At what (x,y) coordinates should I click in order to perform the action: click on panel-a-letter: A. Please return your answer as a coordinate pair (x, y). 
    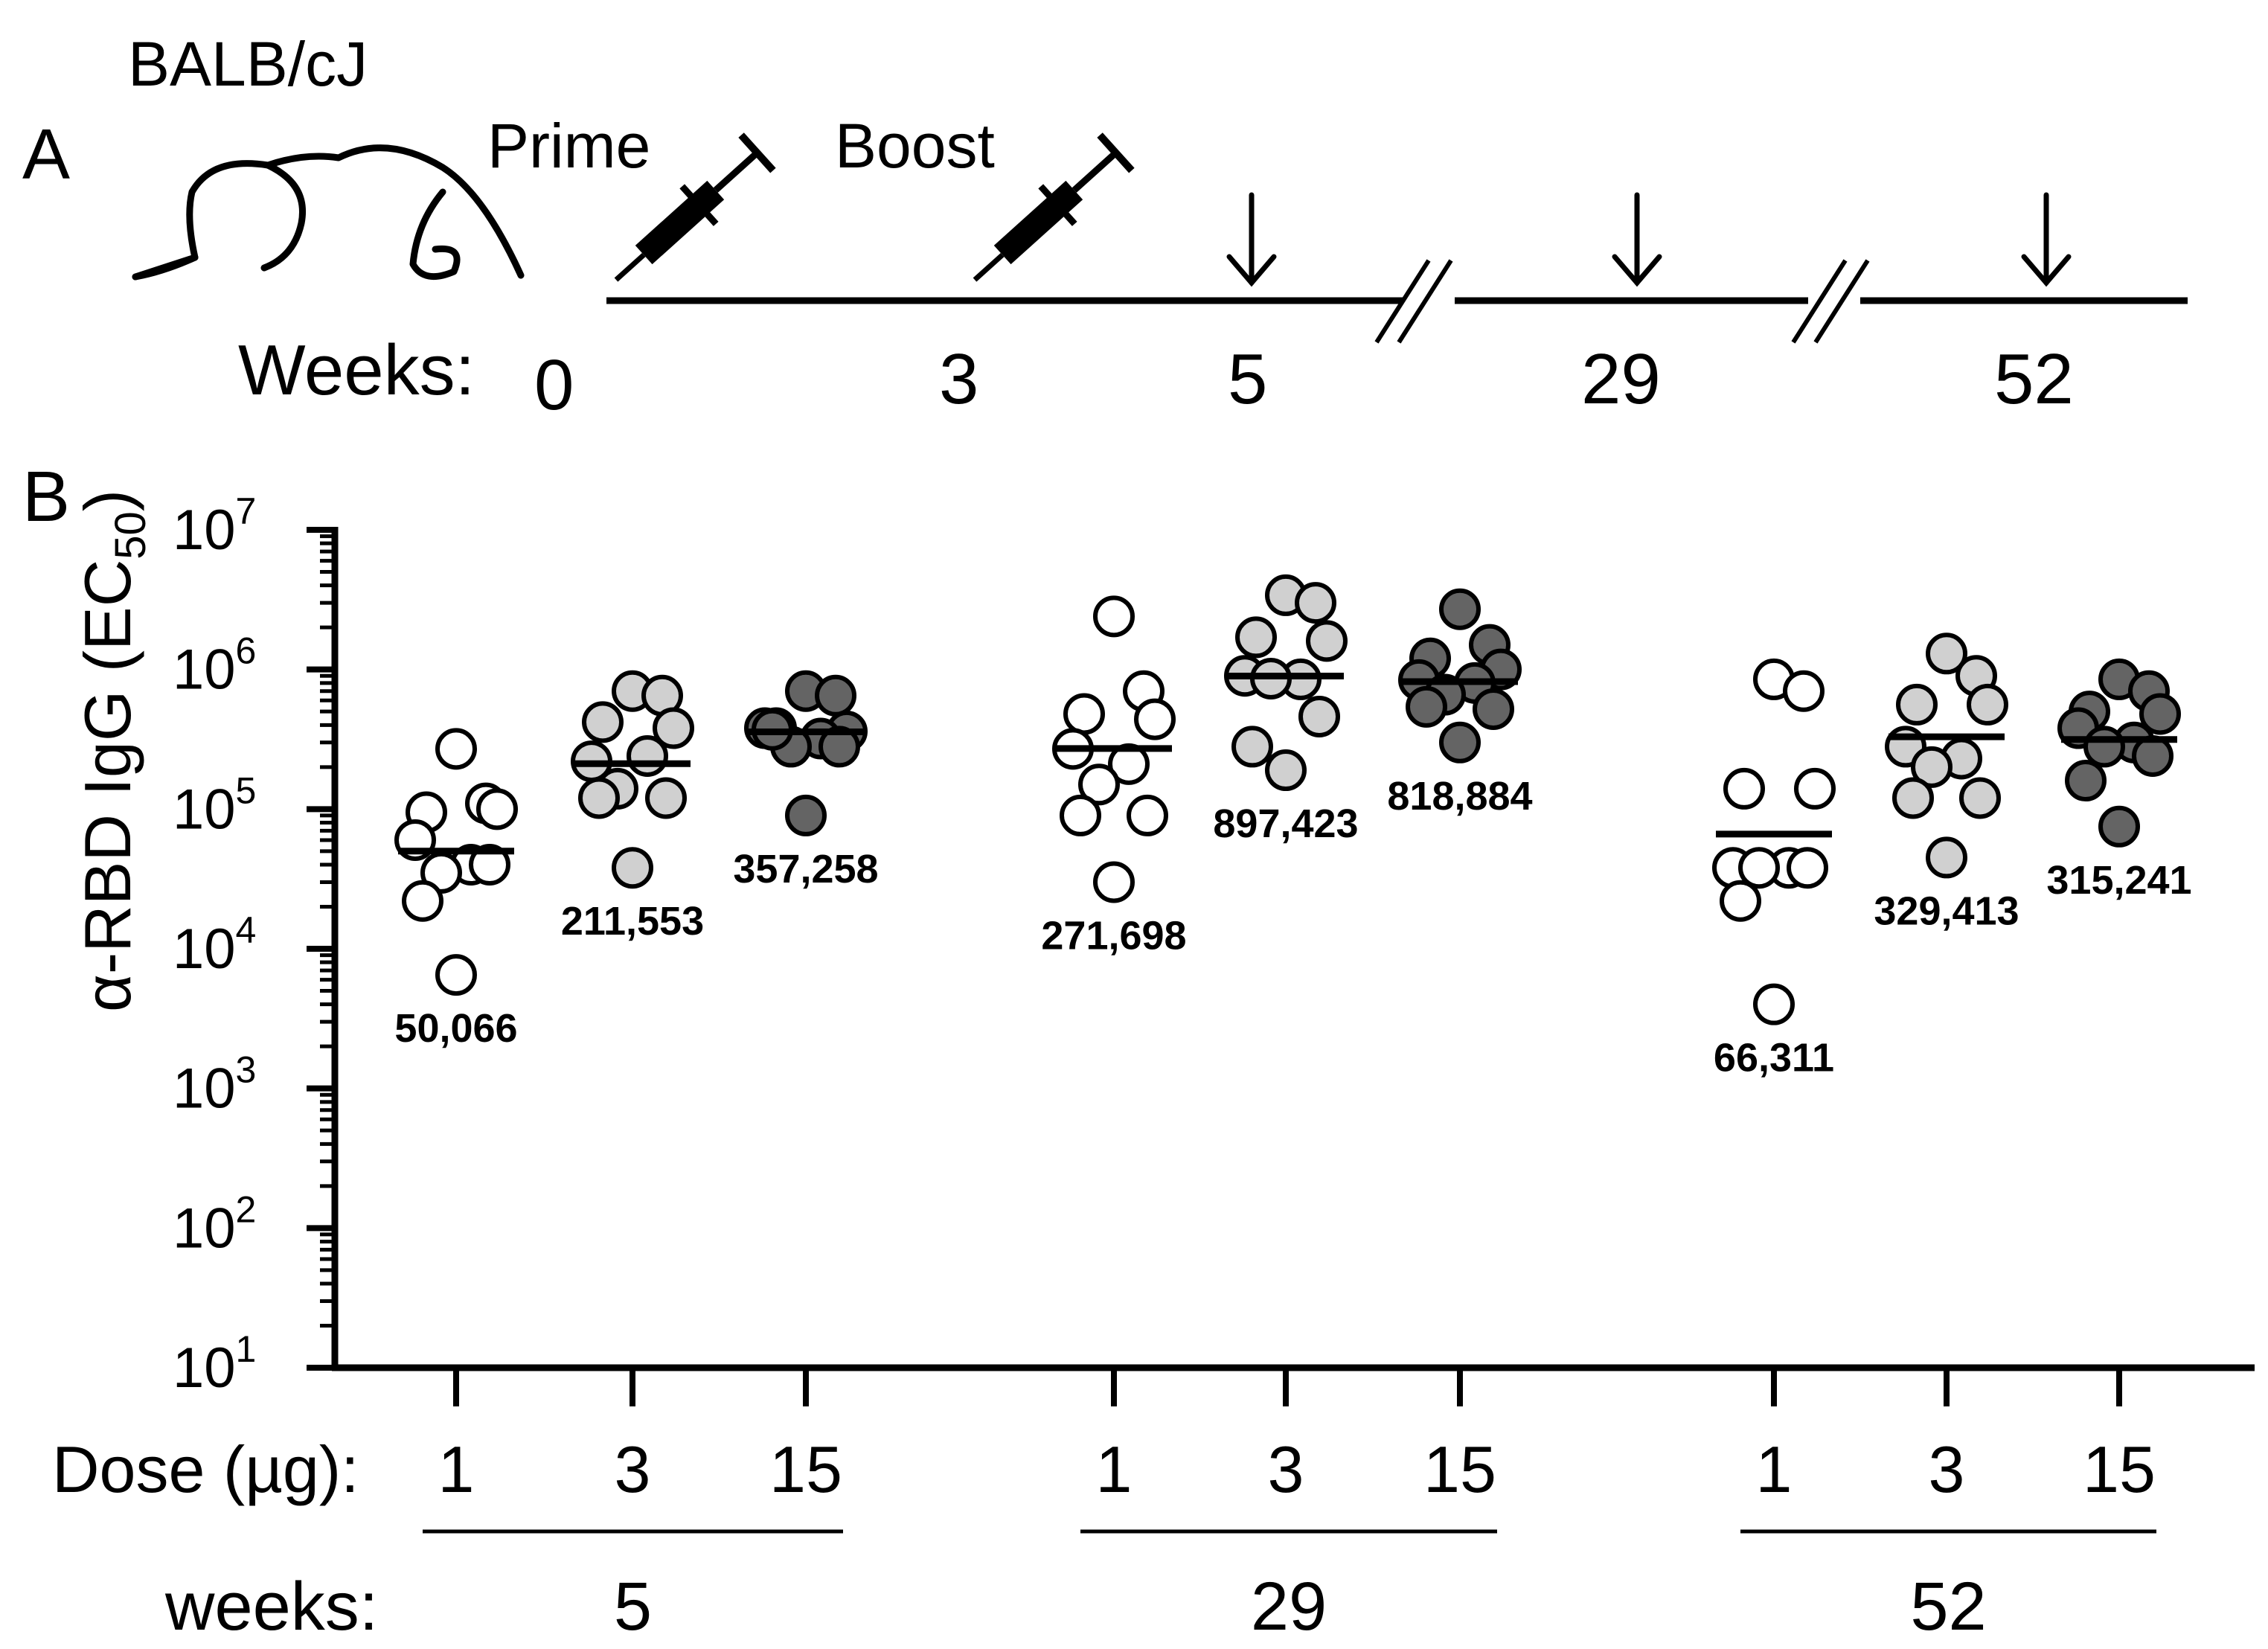
    Looking at the image, I should click on (46, 155).